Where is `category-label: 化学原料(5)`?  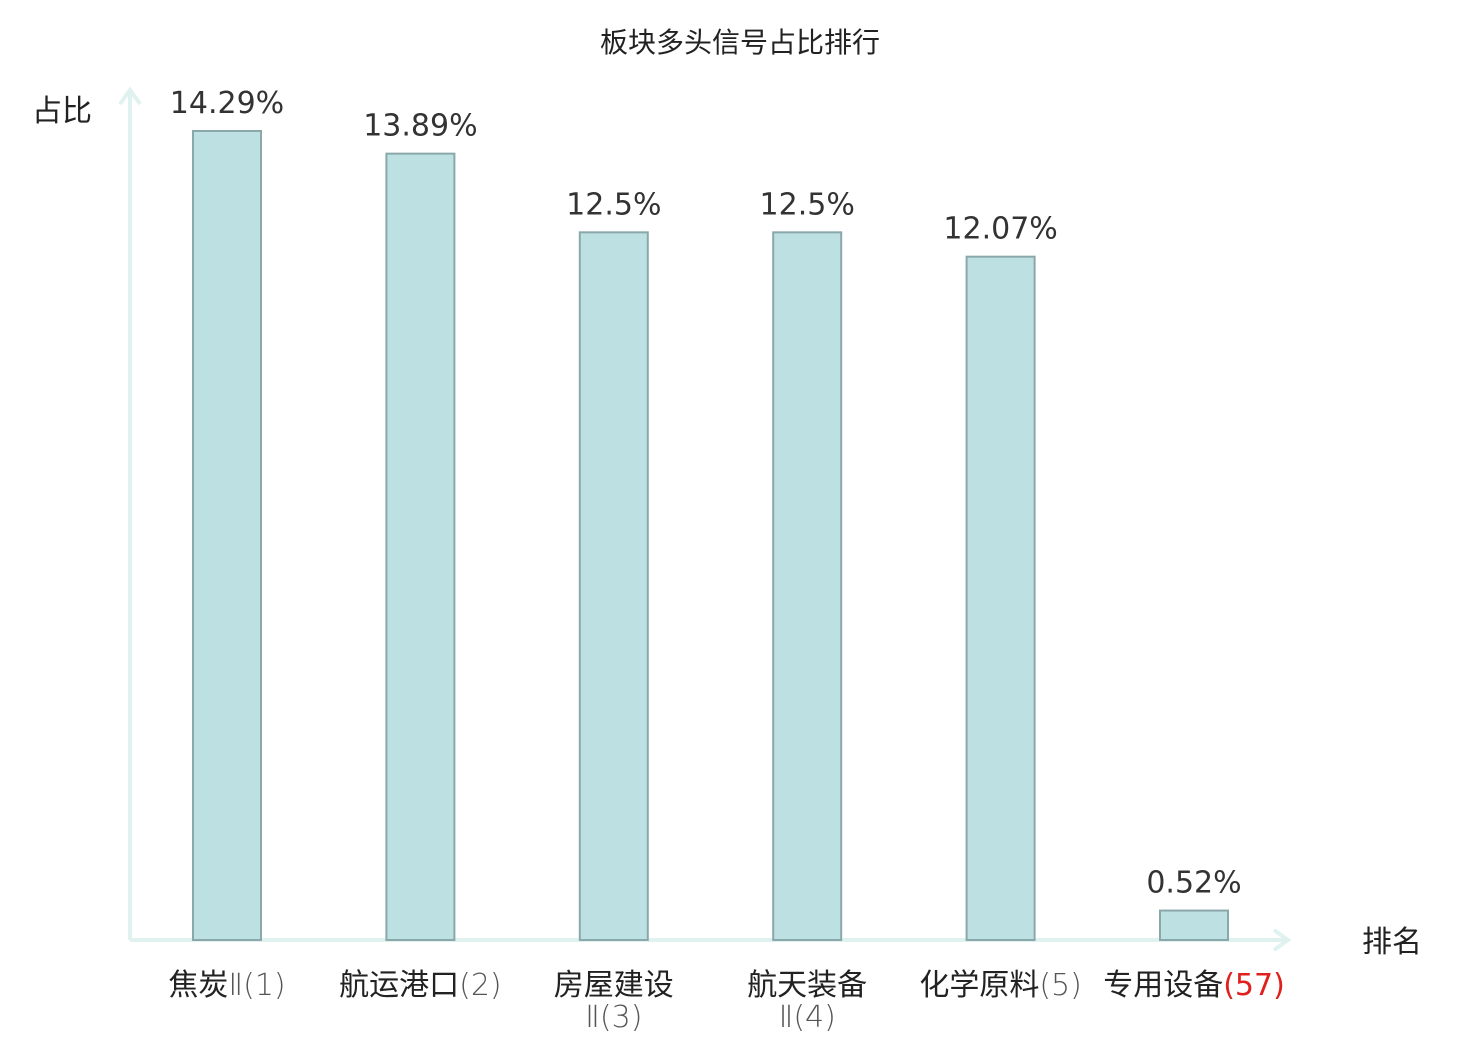 category-label: 化学原料(5) is located at coordinates (1000, 985).